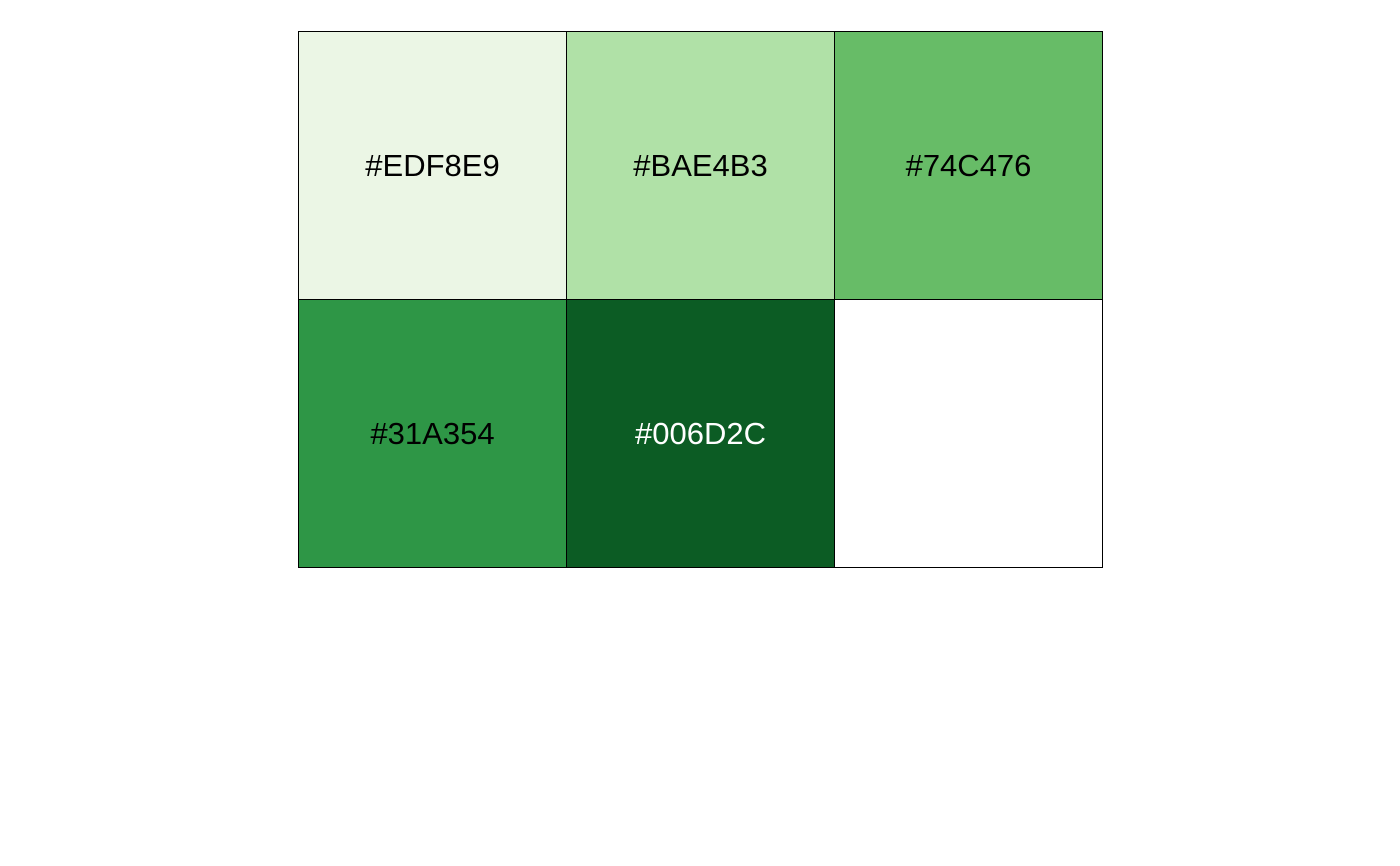 The image size is (1400, 866). I want to click on empty-swatch, so click(968, 433).